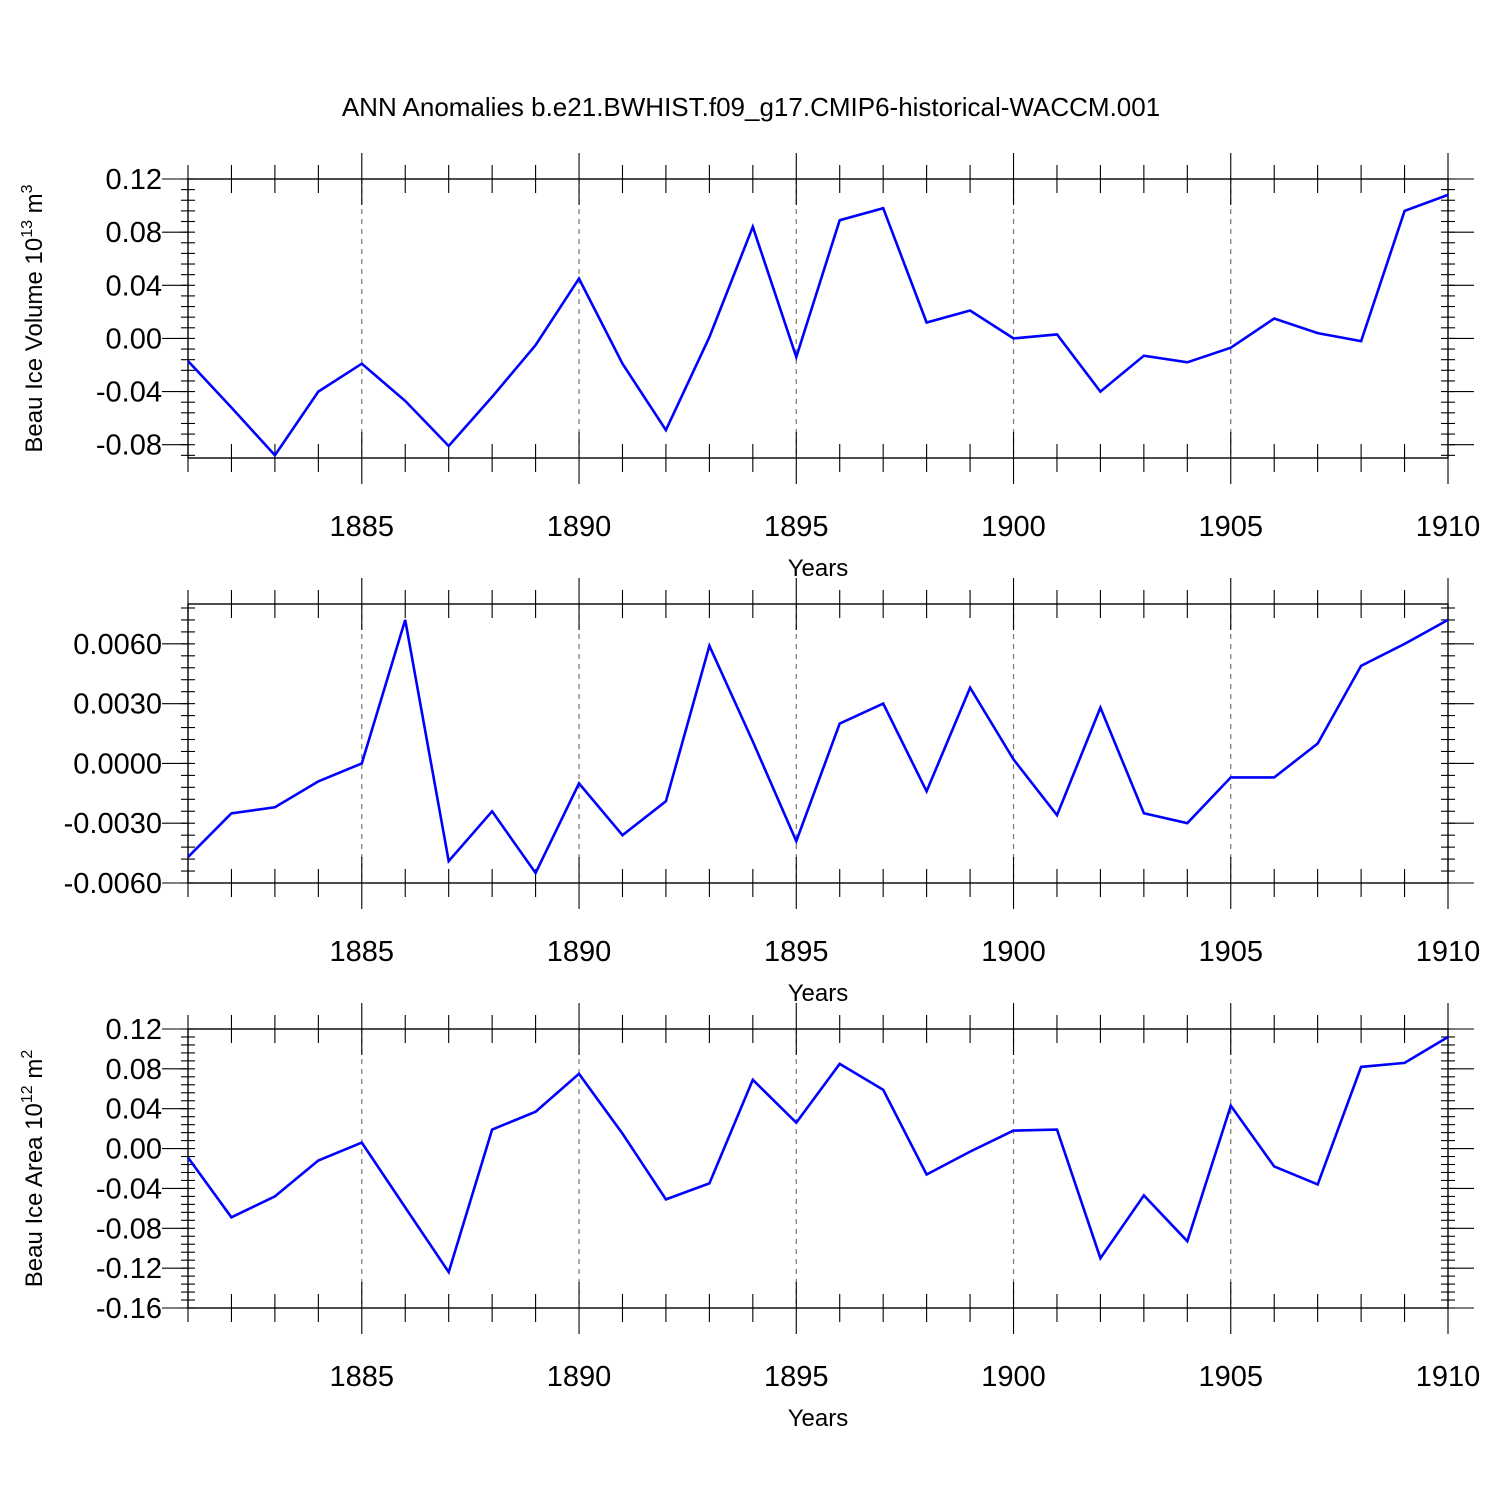  What do you see at coordinates (129, 1309) in the screenshot?
I see `y-tick-label: -0.16` at bounding box center [129, 1309].